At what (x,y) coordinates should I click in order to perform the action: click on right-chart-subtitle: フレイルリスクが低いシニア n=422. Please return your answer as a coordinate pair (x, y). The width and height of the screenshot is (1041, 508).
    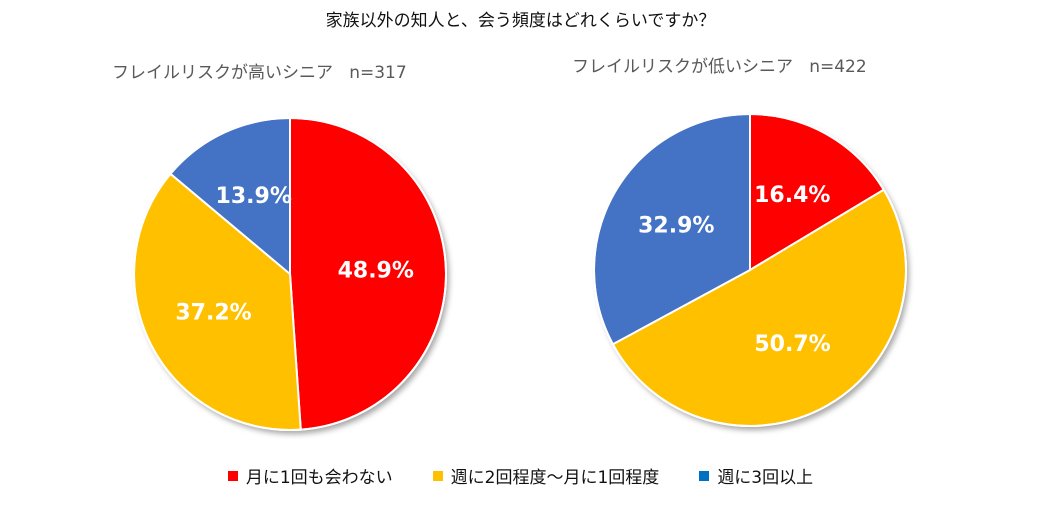
    Looking at the image, I should click on (719, 64).